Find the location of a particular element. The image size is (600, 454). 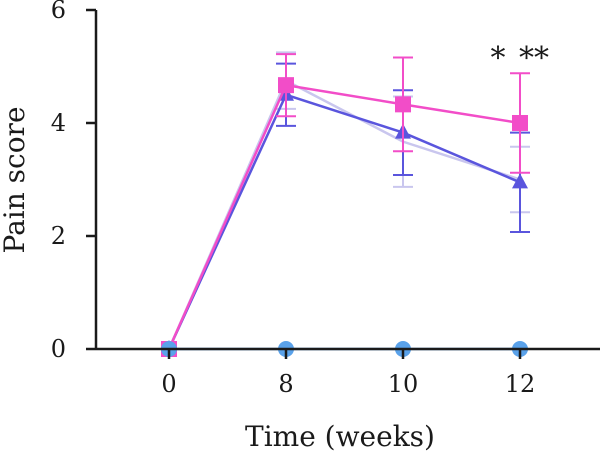

y-tick-label: 0 is located at coordinates (58, 349).